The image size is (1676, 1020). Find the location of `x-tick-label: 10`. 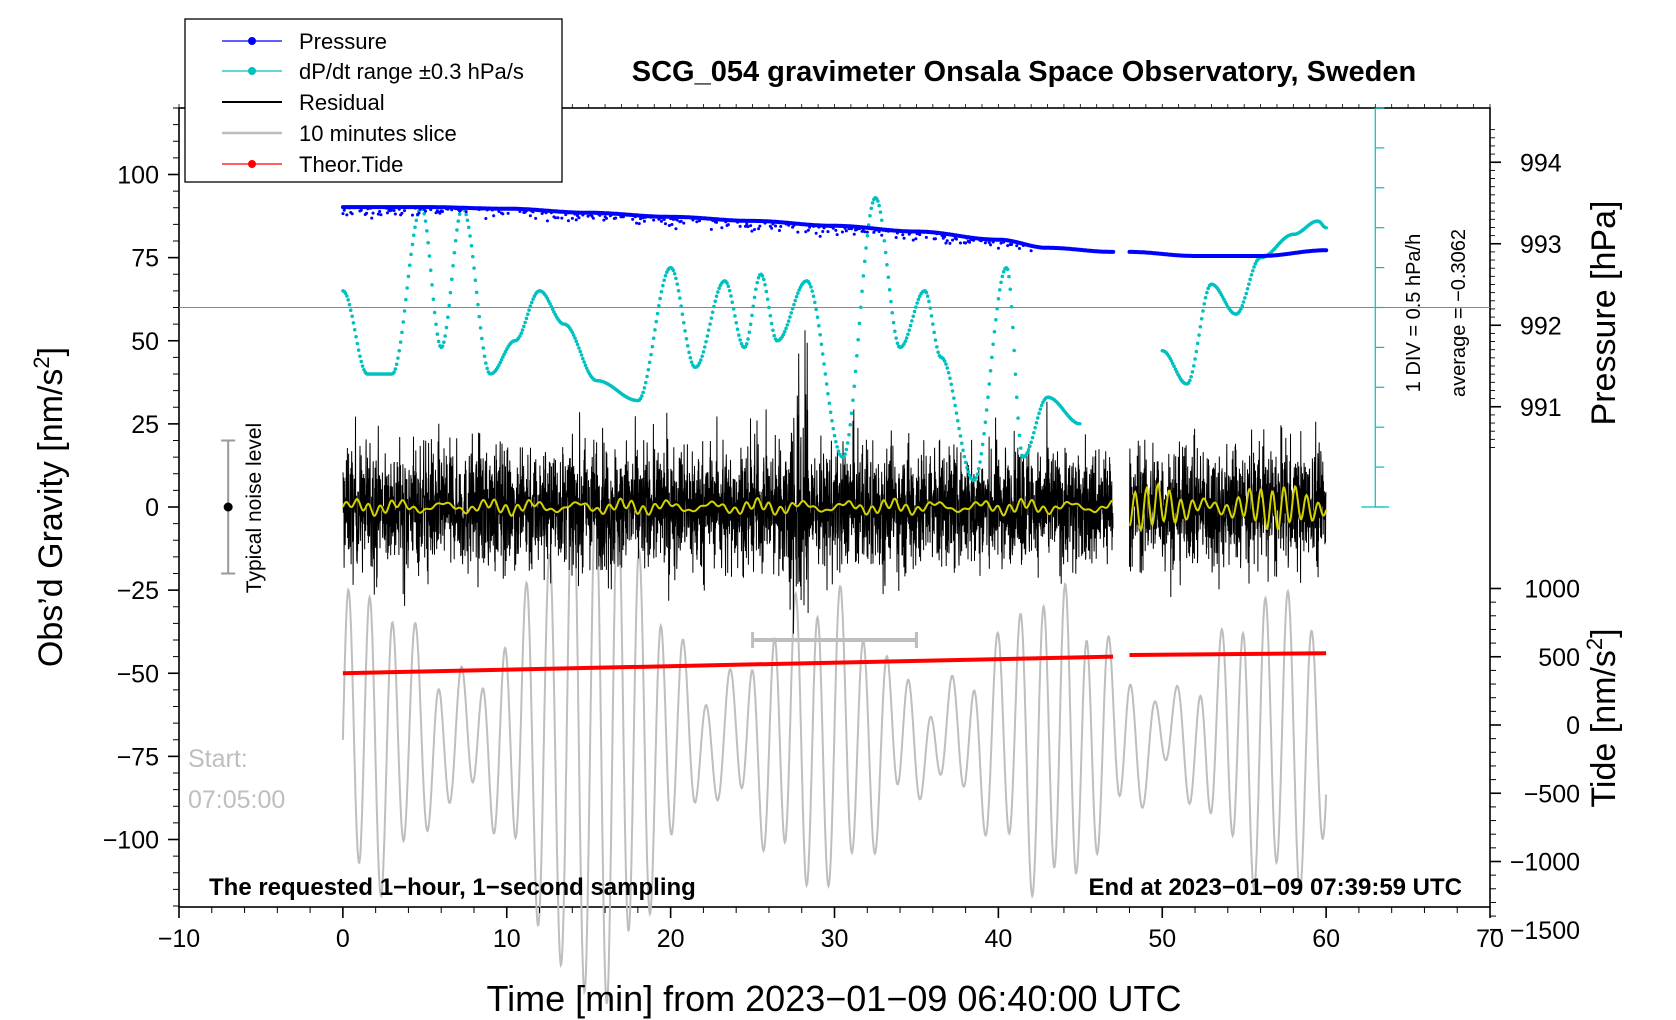

x-tick-label: 10 is located at coordinates (507, 939).